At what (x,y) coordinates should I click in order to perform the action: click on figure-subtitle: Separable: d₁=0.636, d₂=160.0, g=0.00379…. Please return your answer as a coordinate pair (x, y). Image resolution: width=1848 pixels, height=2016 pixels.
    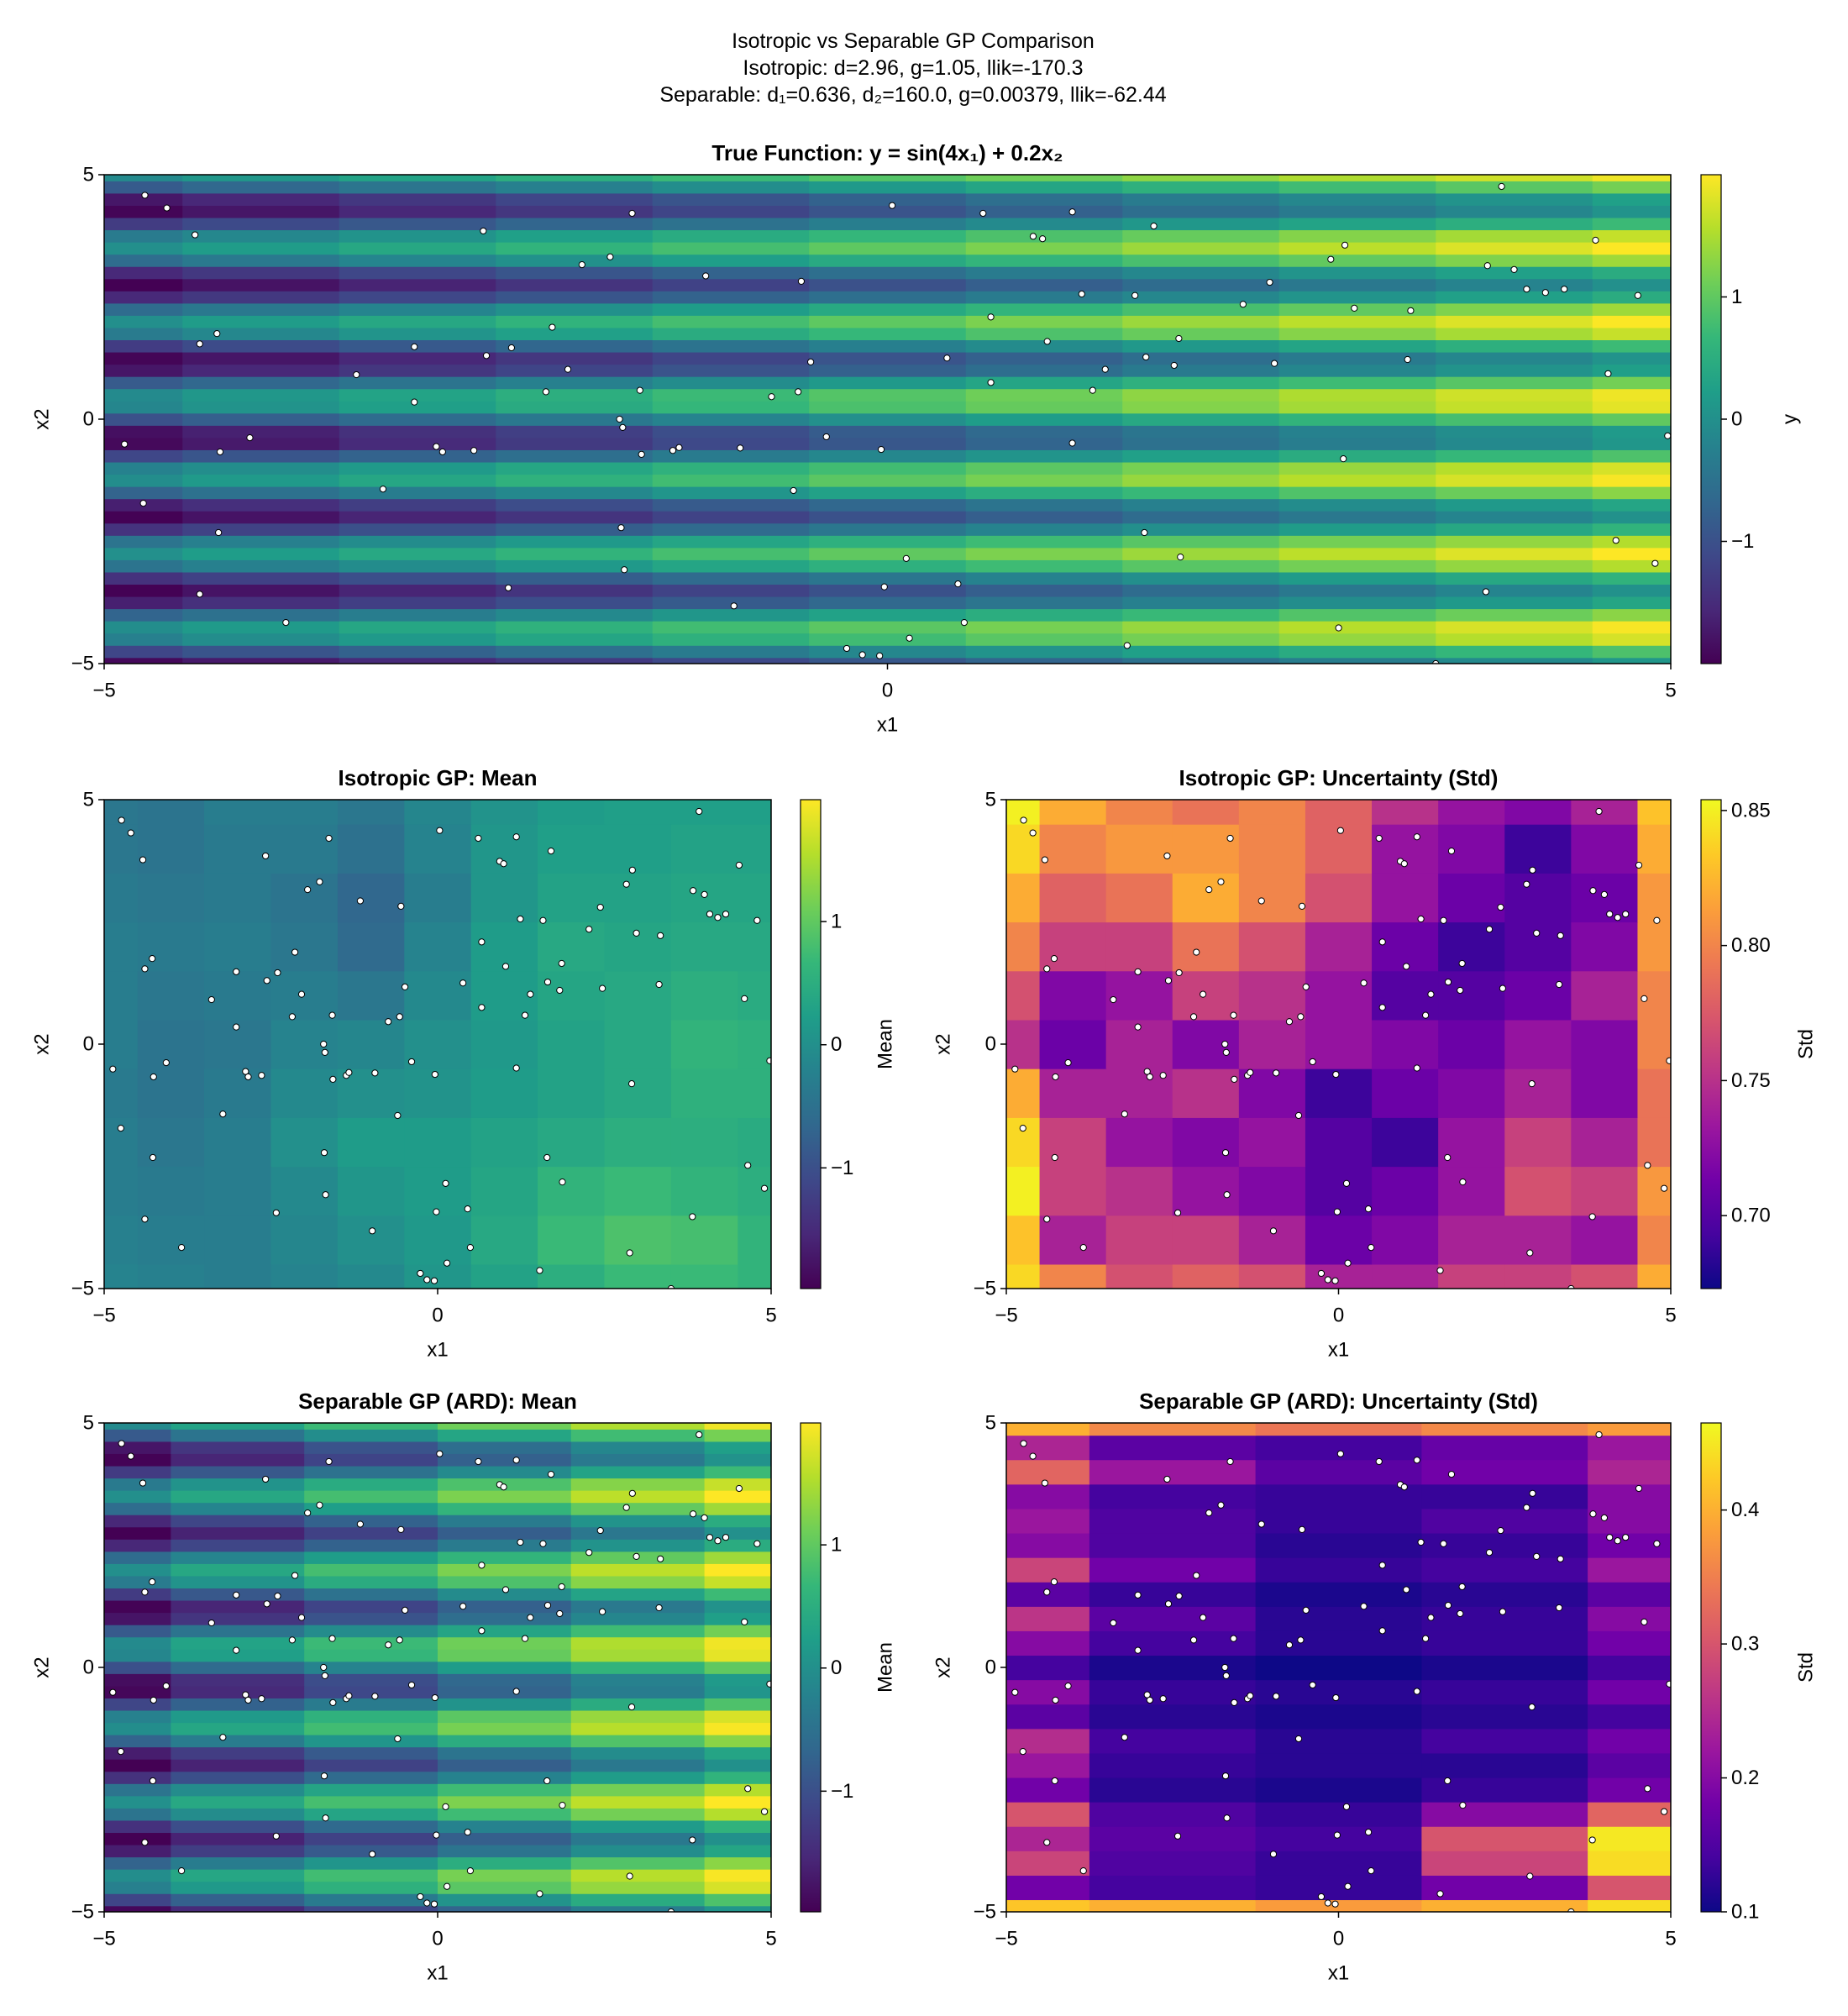
    Looking at the image, I should click on (912, 95).